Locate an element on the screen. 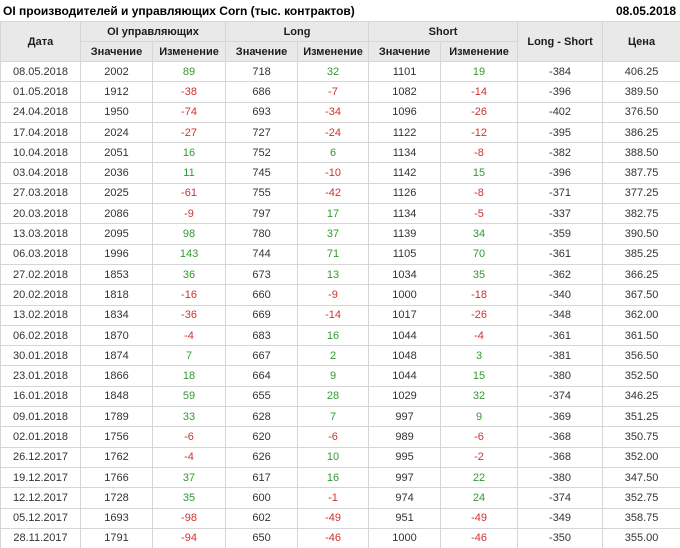  oi-change-cell: 98 is located at coordinates (189, 234).